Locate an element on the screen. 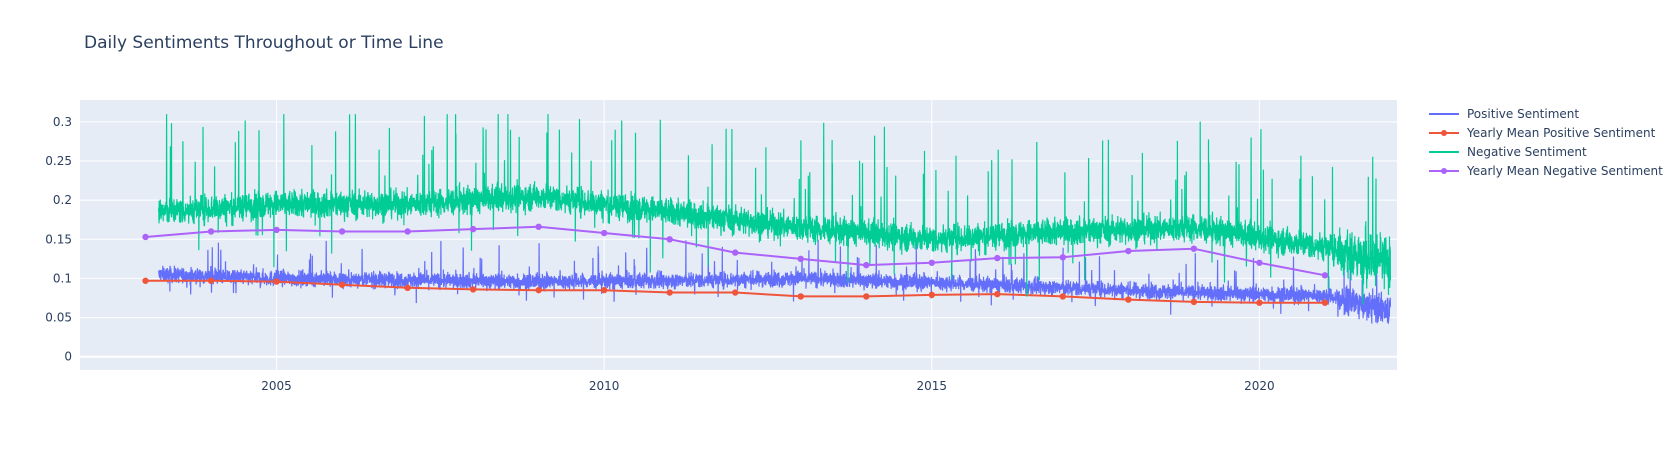 This screenshot has height=454, width=1676. legend-swatch-negative is located at coordinates (1444, 151).